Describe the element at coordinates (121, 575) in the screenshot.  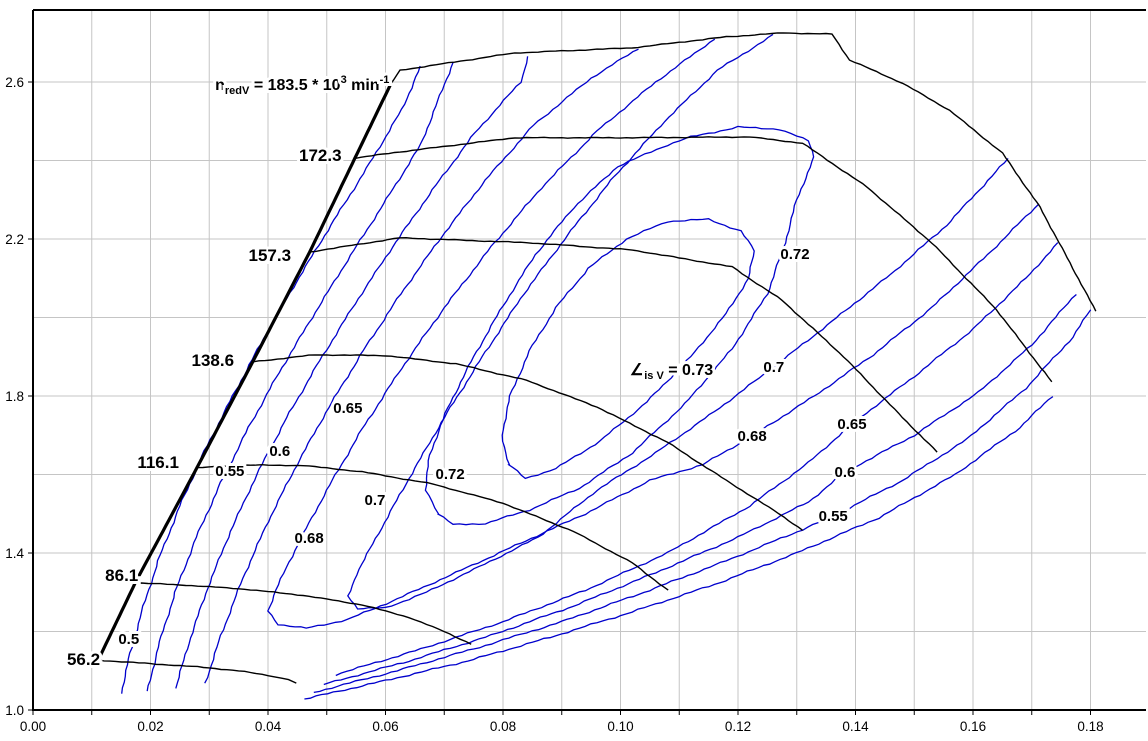
I see `speed-label-86.1: 86.1` at that location.